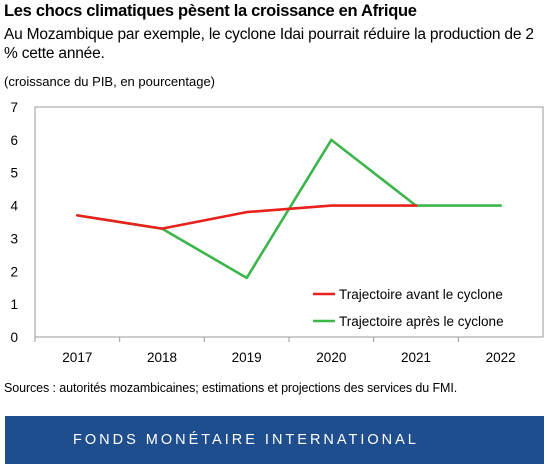 This screenshot has height=473, width=550. I want to click on y-tick-label: 1, so click(14, 304).